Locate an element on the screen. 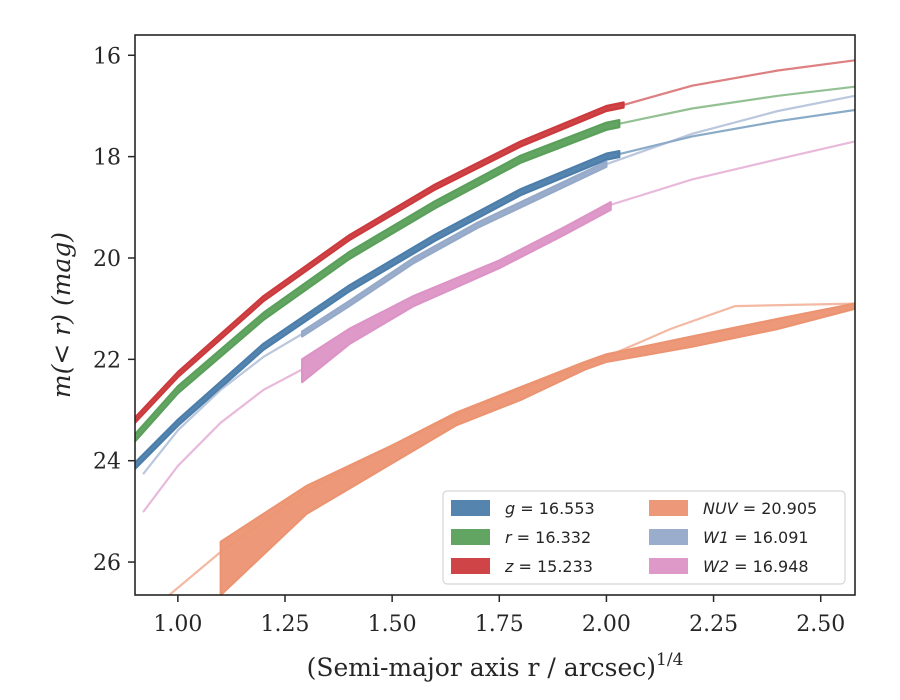 The width and height of the screenshot is (900, 700). legend-swatch-z is located at coordinates (470, 566).